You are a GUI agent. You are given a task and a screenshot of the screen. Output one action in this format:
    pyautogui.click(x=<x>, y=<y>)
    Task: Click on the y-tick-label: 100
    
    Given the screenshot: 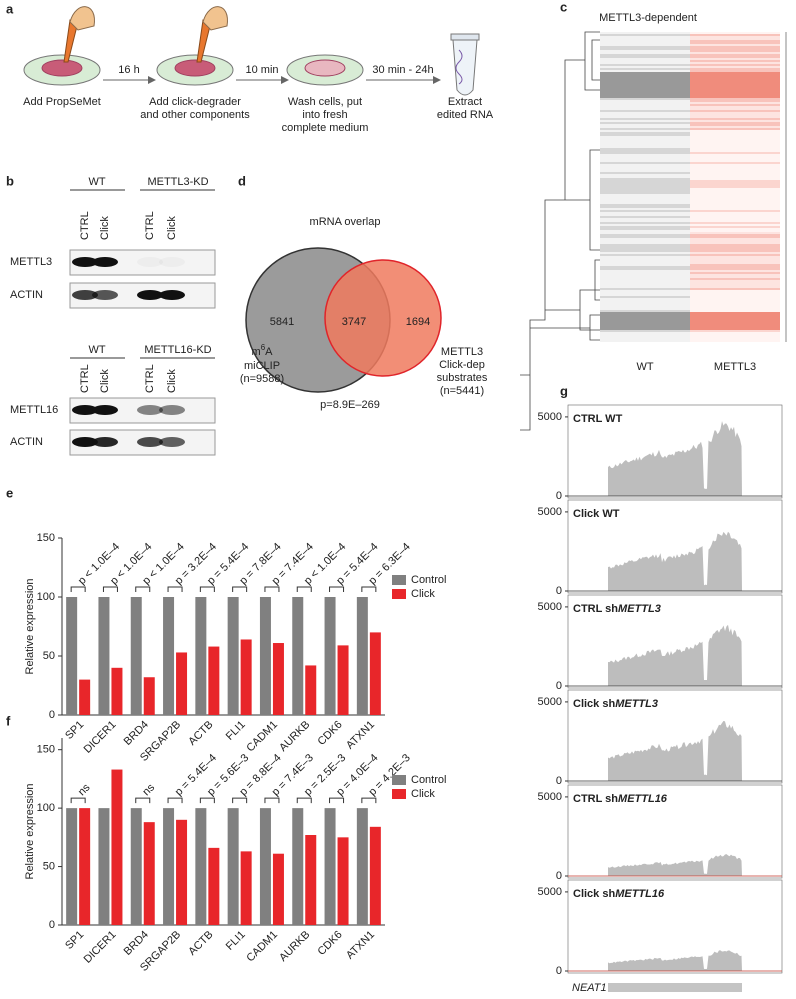 What is the action you would take?
    pyautogui.click(x=46, y=808)
    